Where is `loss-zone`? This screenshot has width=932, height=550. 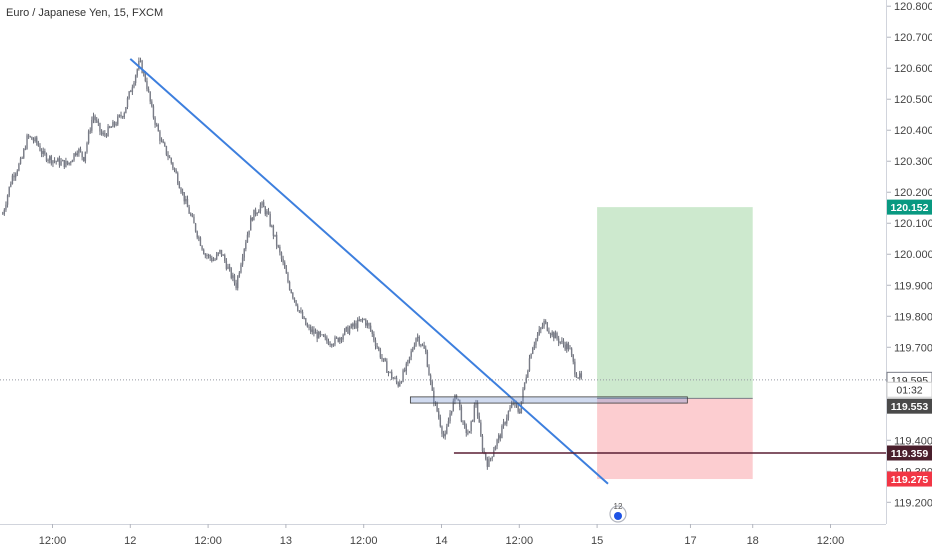 loss-zone is located at coordinates (675, 439).